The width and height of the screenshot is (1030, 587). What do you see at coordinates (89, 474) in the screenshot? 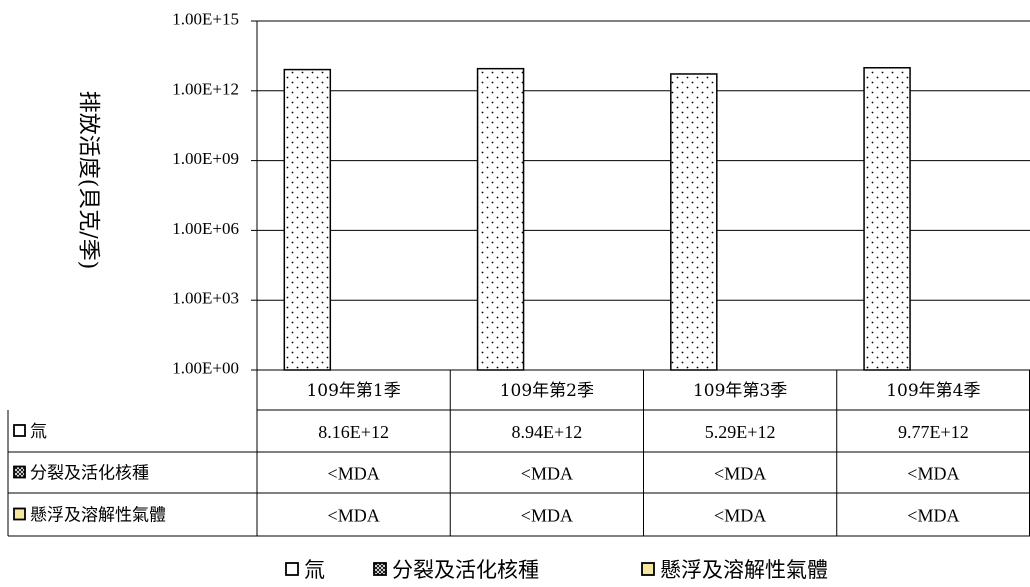
I see `table-row-label: 分裂及活化核種` at bounding box center [89, 474].